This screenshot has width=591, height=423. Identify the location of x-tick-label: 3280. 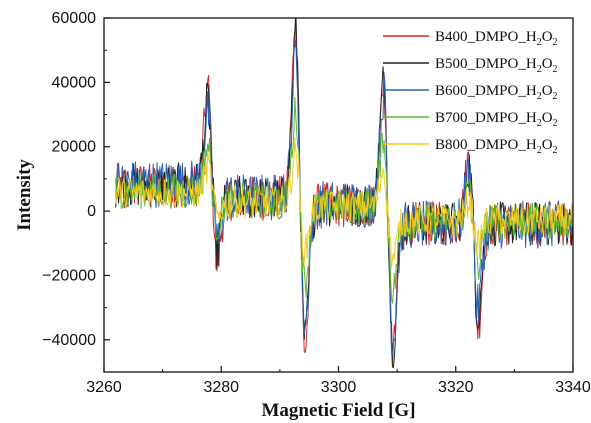
(221, 387).